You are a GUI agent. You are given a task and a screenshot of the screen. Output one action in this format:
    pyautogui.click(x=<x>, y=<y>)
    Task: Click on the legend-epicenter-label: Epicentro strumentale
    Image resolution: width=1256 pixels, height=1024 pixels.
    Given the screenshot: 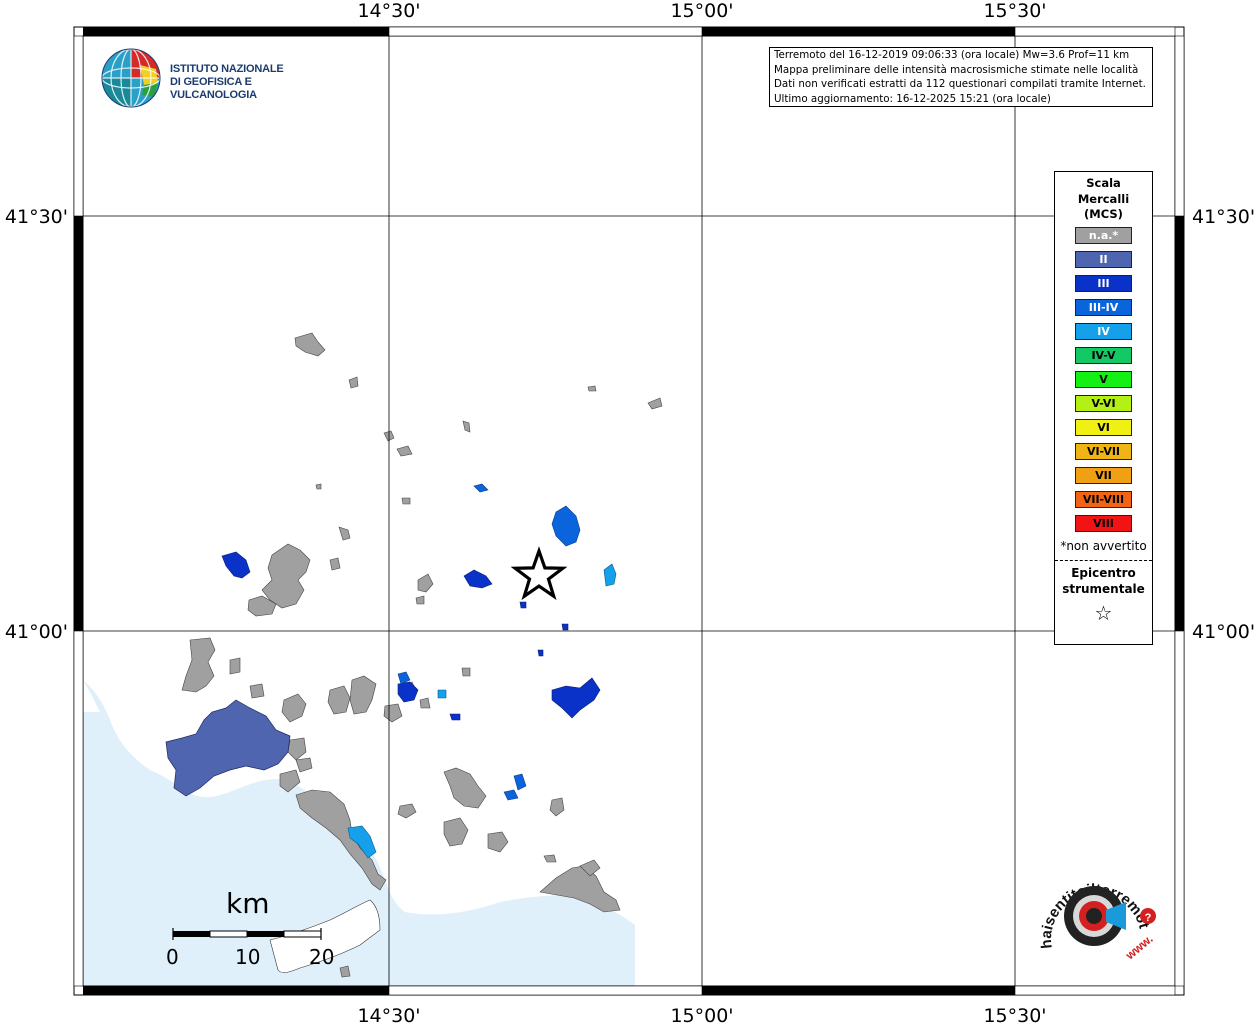 What is the action you would take?
    pyautogui.click(x=1103, y=581)
    